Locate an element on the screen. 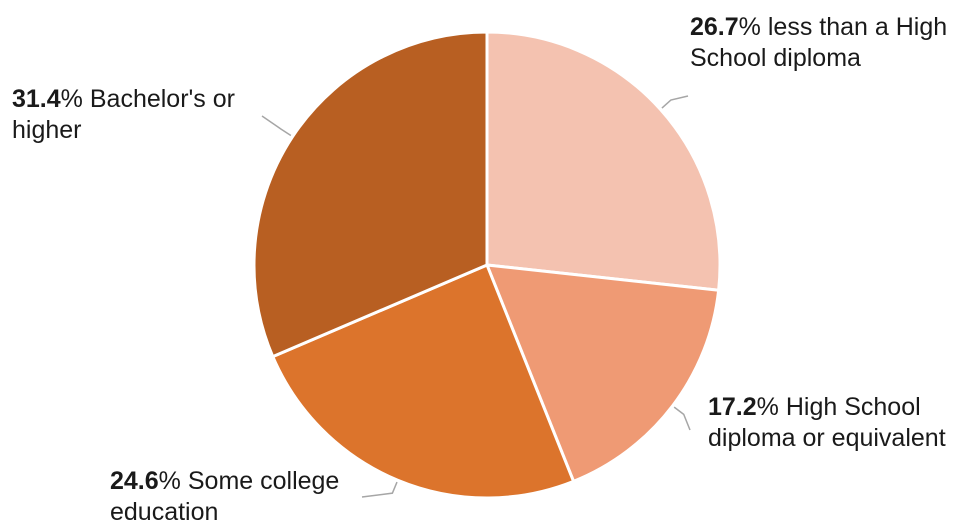  leader-bachelors-or-higher is located at coordinates (276, 126).